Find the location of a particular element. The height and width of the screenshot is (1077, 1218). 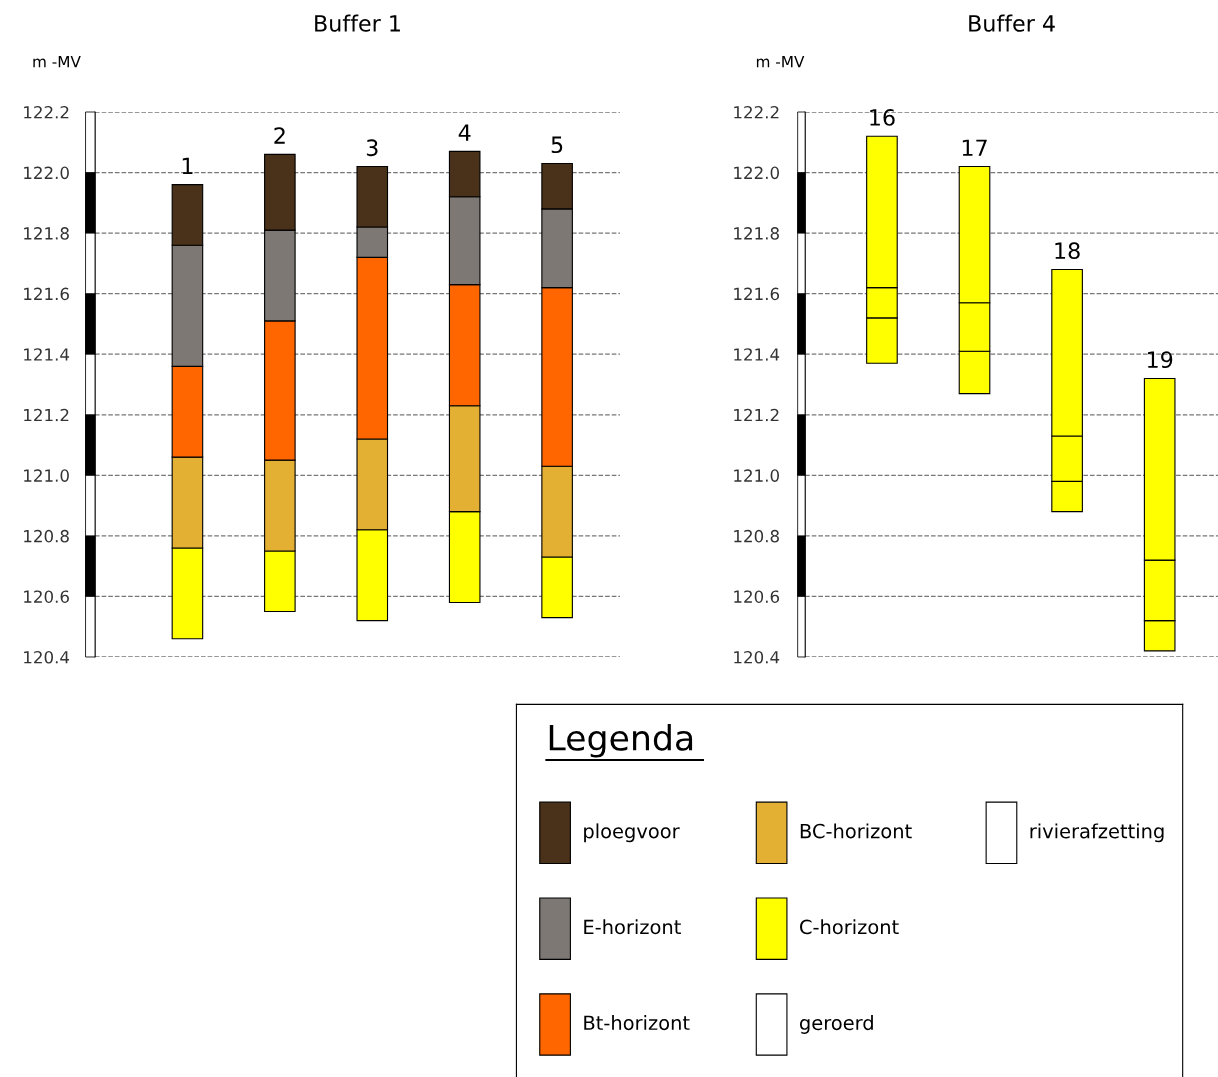

x-tick-label: 1 is located at coordinates (187, 165).